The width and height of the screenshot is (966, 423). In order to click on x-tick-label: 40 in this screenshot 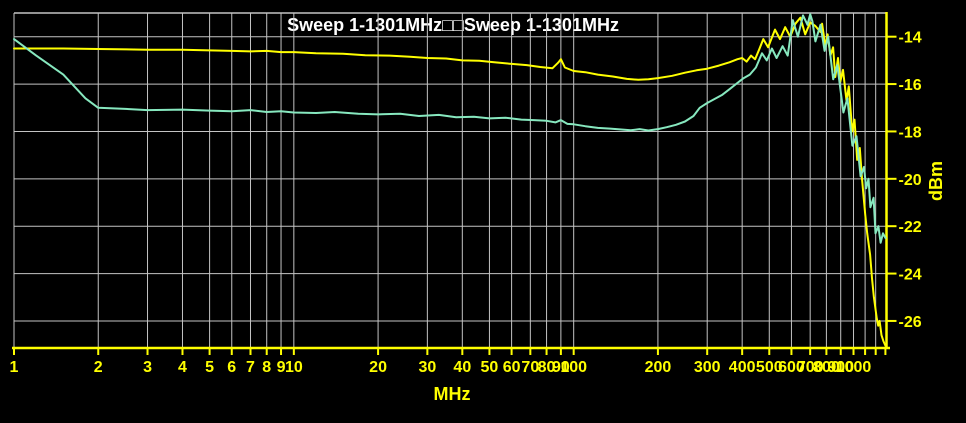, I will do `click(462, 367)`.